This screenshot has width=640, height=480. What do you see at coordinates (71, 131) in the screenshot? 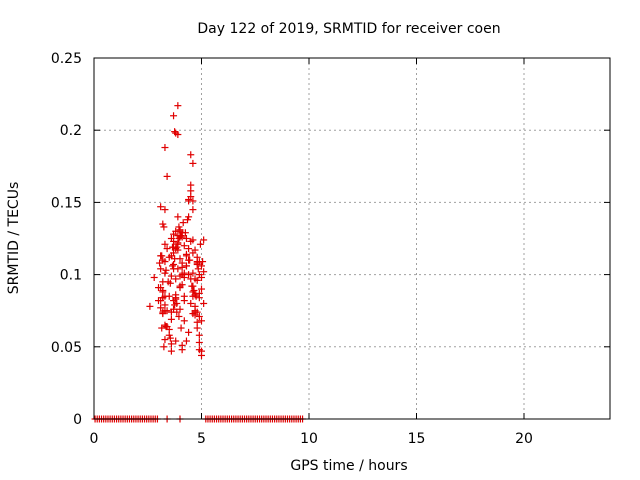
I see `y-tick-label: 0.2` at bounding box center [71, 131].